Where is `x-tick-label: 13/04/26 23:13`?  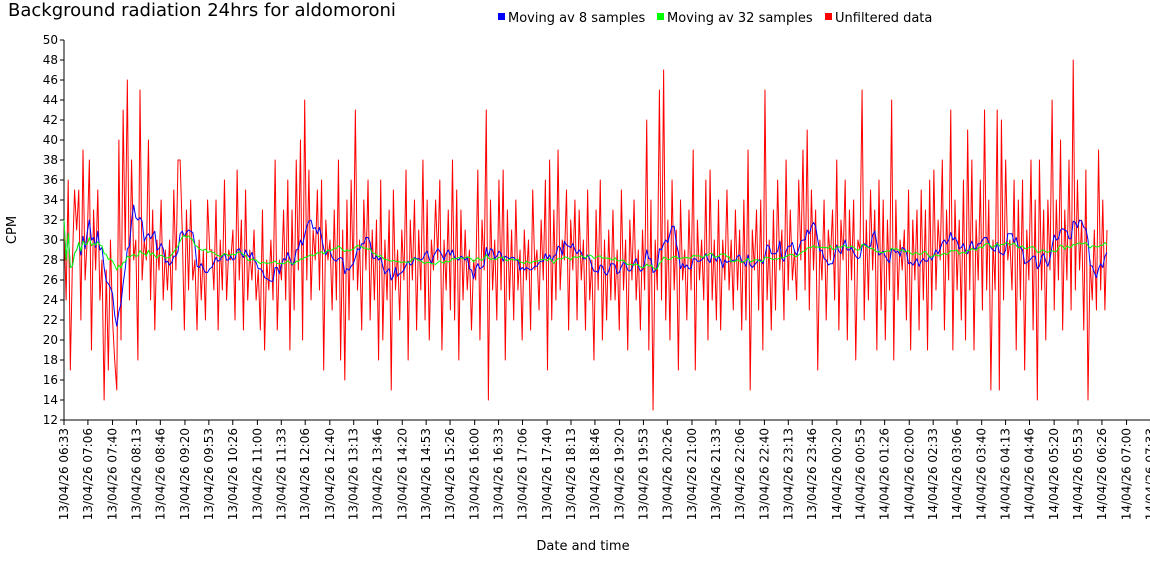 x-tick-label: 13/04/26 23:13 is located at coordinates (788, 474).